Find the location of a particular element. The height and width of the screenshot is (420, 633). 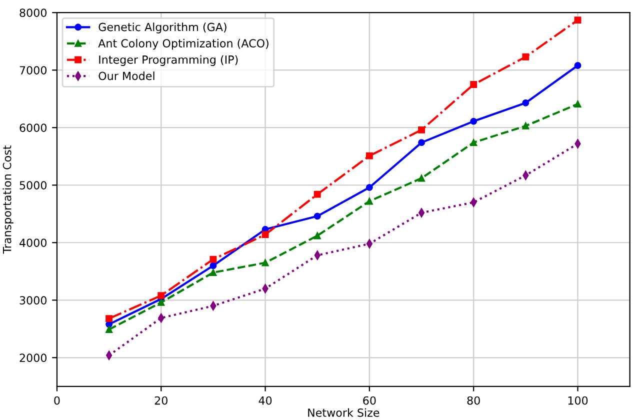

y-tick-label: 8000 is located at coordinates (33, 12).